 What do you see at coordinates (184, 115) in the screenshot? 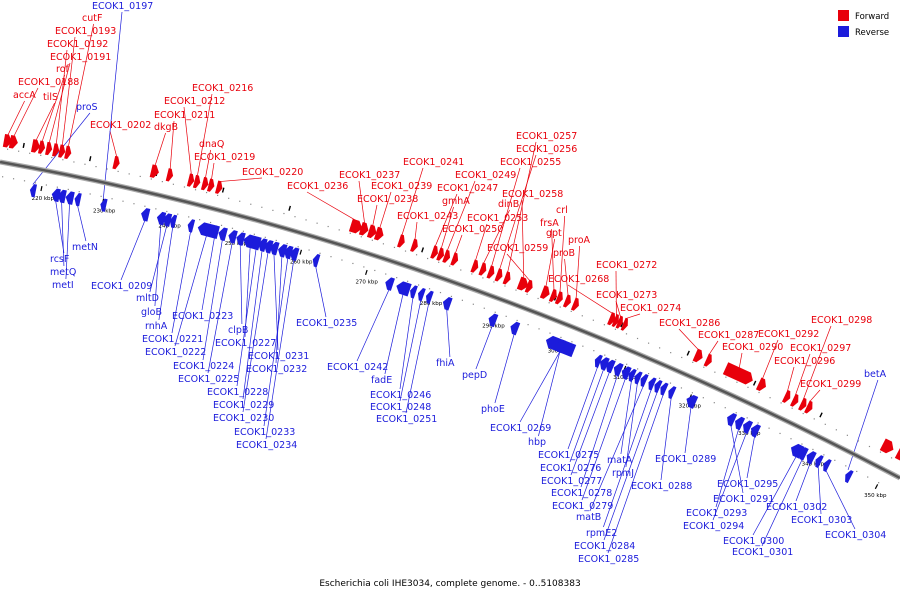
I see `forward-gene-label: ECOK1_0211` at bounding box center [184, 115].